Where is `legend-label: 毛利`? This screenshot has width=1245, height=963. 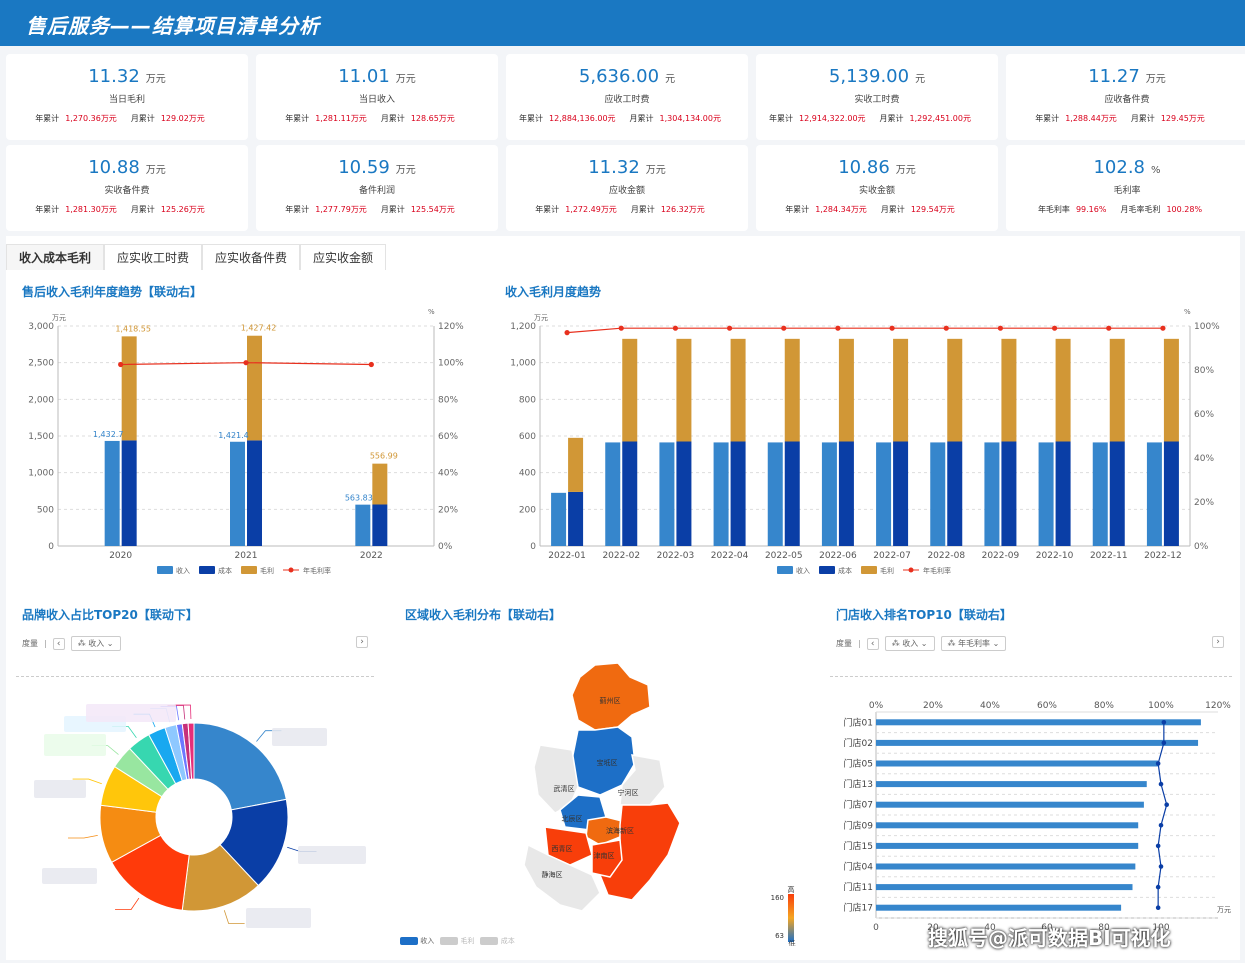 legend-label: 毛利 is located at coordinates (267, 570).